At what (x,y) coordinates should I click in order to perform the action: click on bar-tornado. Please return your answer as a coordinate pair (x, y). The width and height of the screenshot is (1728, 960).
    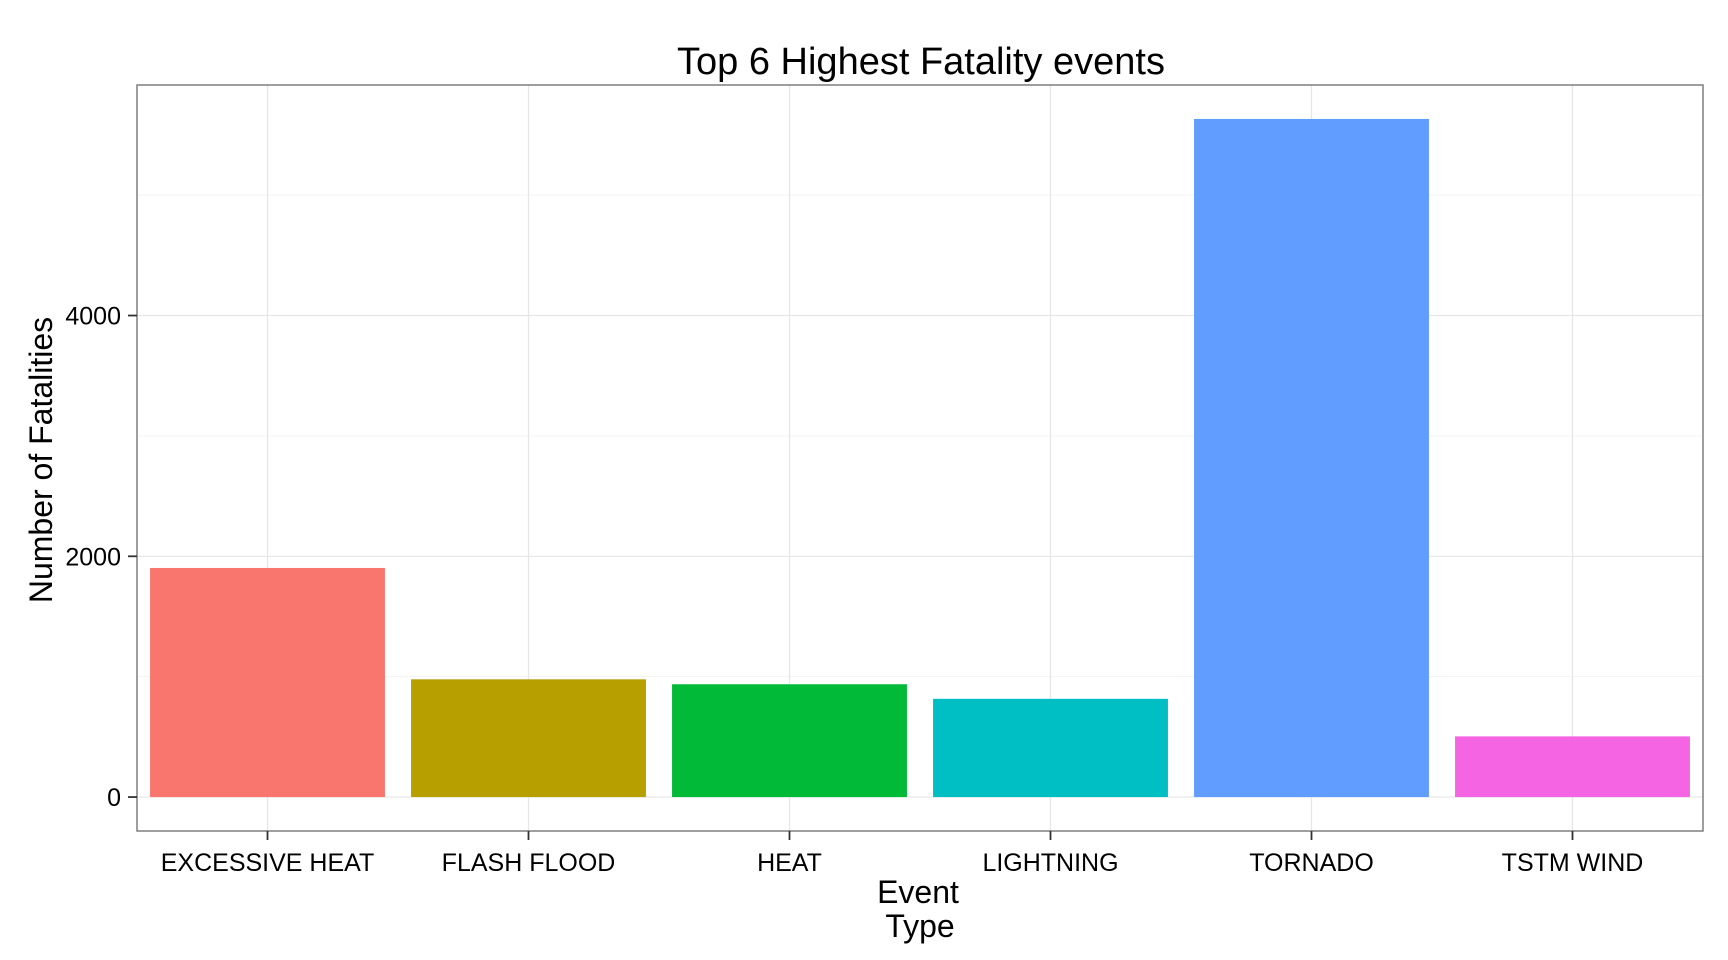
    Looking at the image, I should click on (1311, 458).